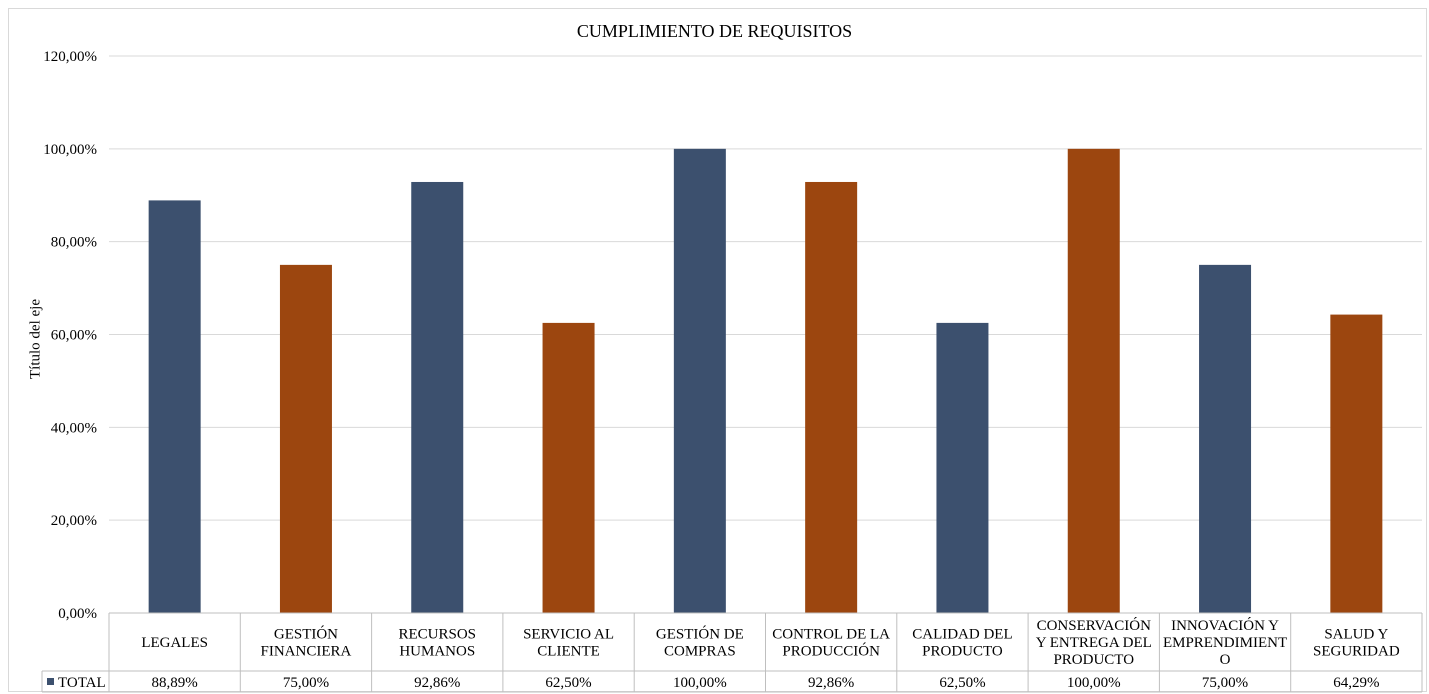 The image size is (1429, 694). I want to click on y-tick-label: 20,00%, so click(74, 521).